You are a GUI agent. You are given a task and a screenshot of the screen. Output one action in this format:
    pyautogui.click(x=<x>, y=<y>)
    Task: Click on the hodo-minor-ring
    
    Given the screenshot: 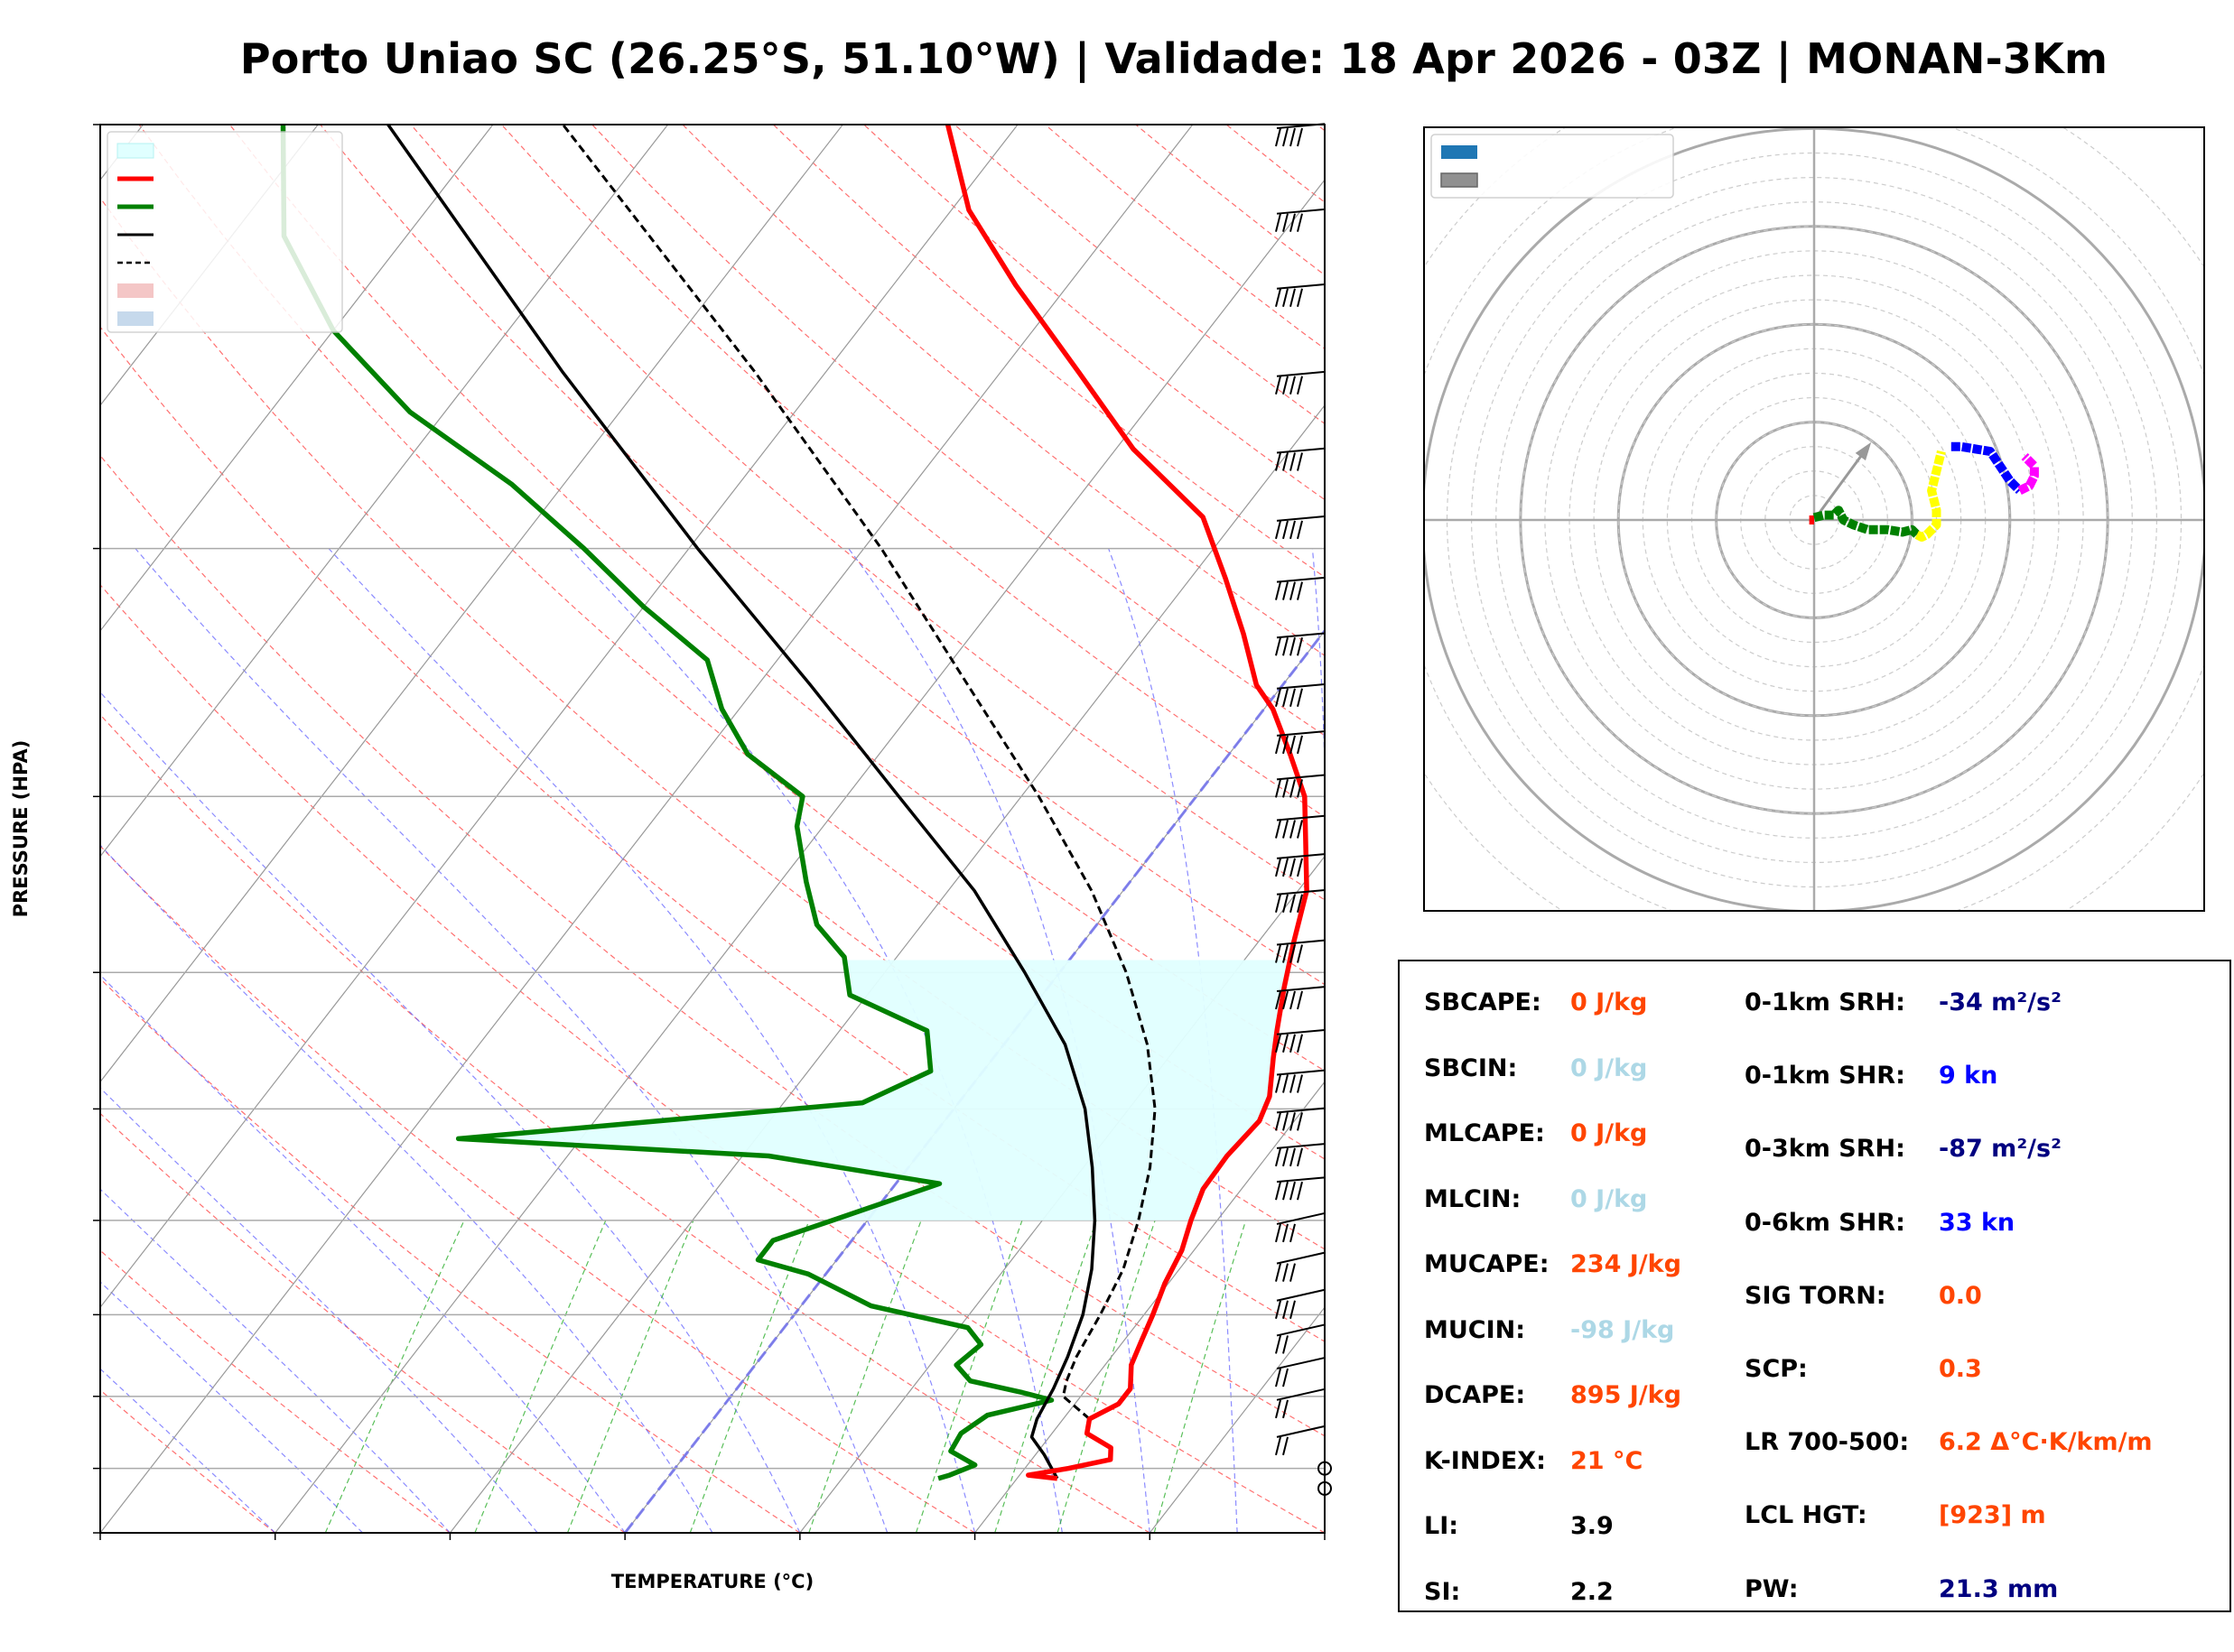 What is the action you would take?
    pyautogui.click(x=1814, y=520)
    